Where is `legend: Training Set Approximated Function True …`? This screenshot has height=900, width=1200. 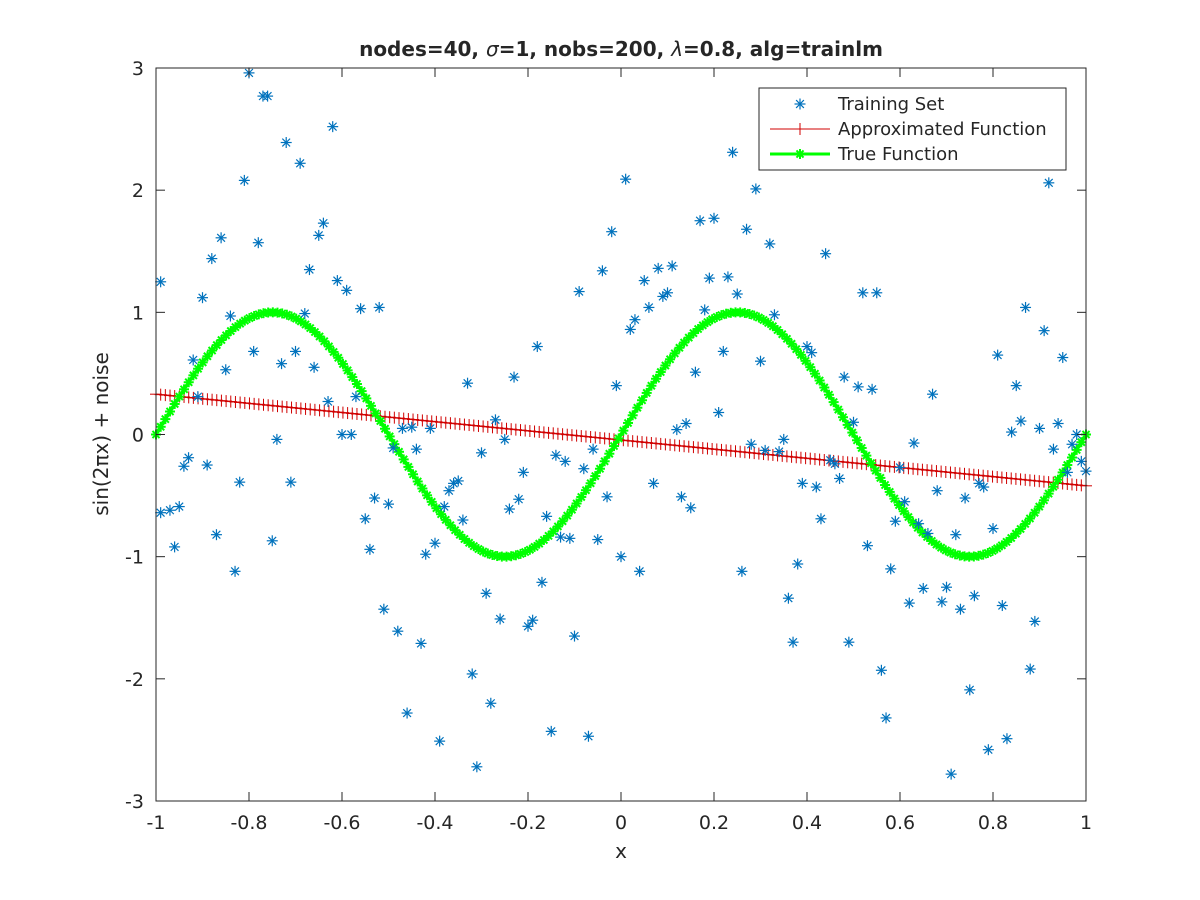
legend: Training Set Approximated Function True … is located at coordinates (912, 129).